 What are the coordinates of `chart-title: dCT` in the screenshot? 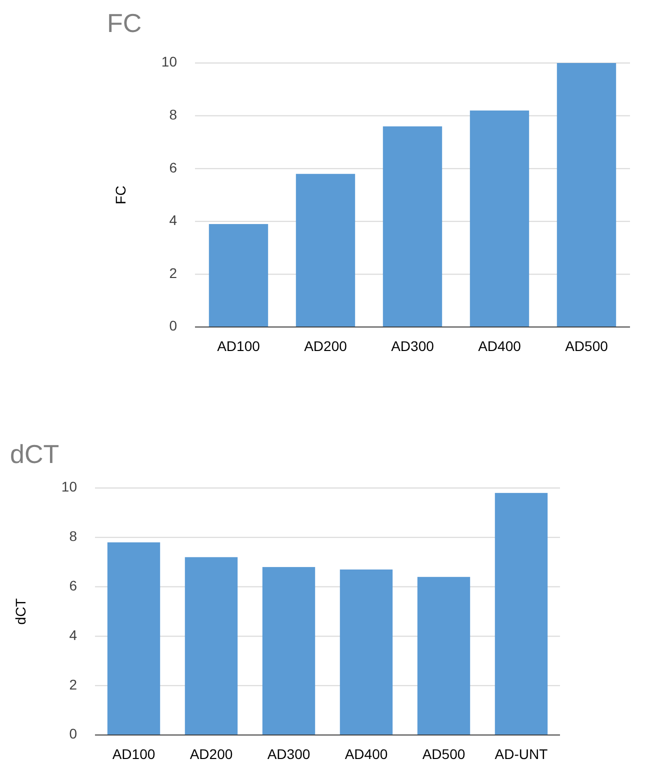 It's located at (35, 454).